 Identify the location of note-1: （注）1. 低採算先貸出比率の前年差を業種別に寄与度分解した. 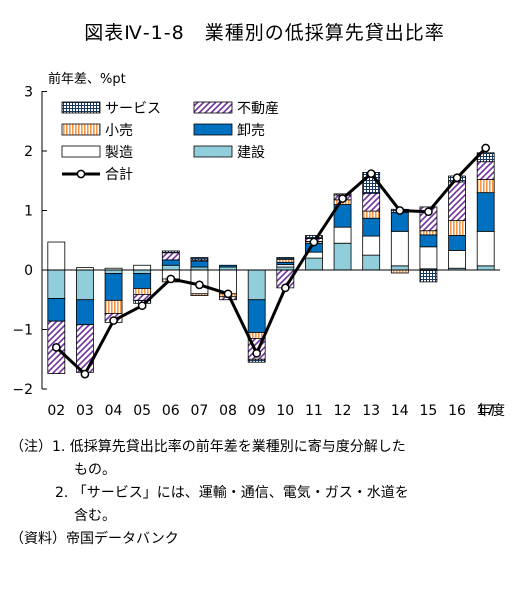
(208, 447).